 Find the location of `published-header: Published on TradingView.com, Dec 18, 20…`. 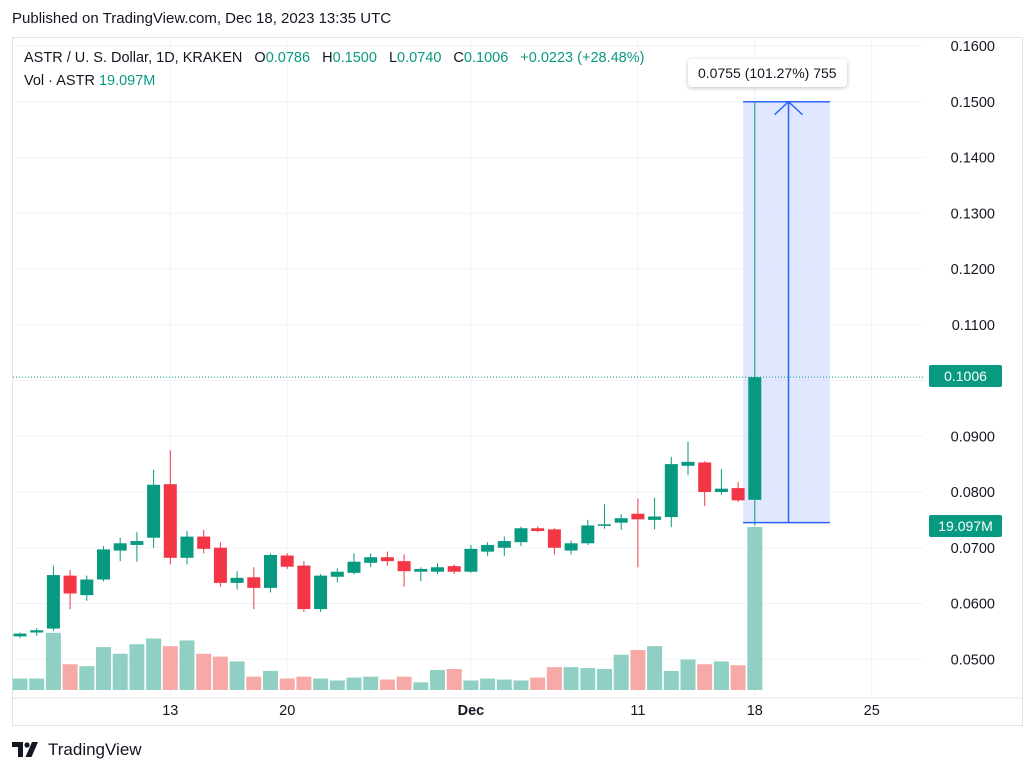

published-header: Published on TradingView.com, Dec 18, 20… is located at coordinates (202, 18).